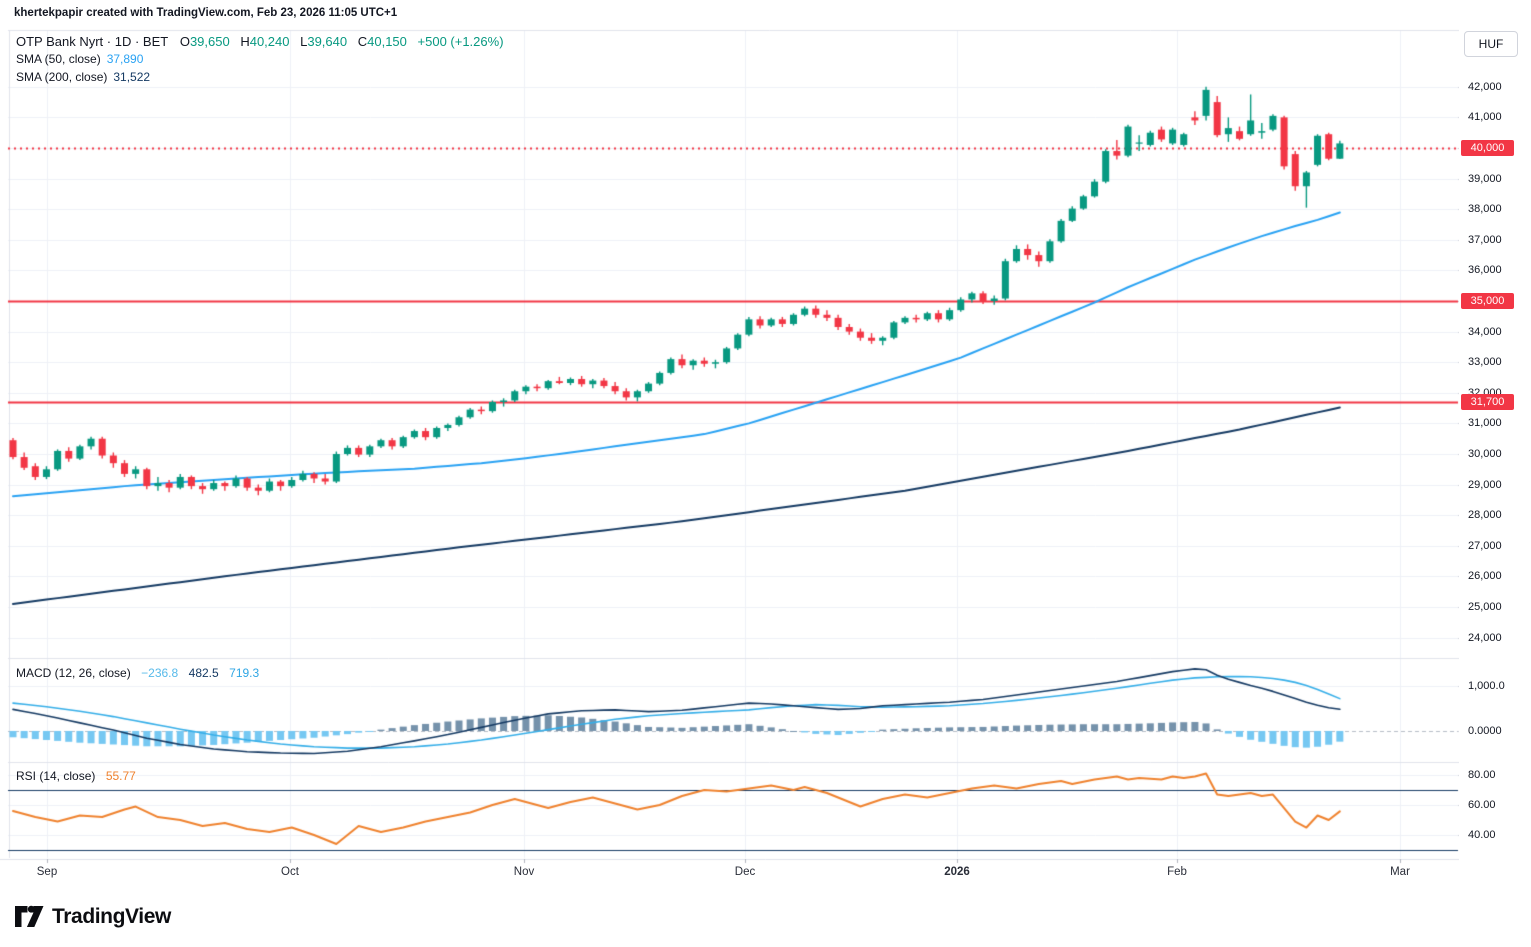  I want to click on price-level-badge: 35,000, so click(1487, 300).